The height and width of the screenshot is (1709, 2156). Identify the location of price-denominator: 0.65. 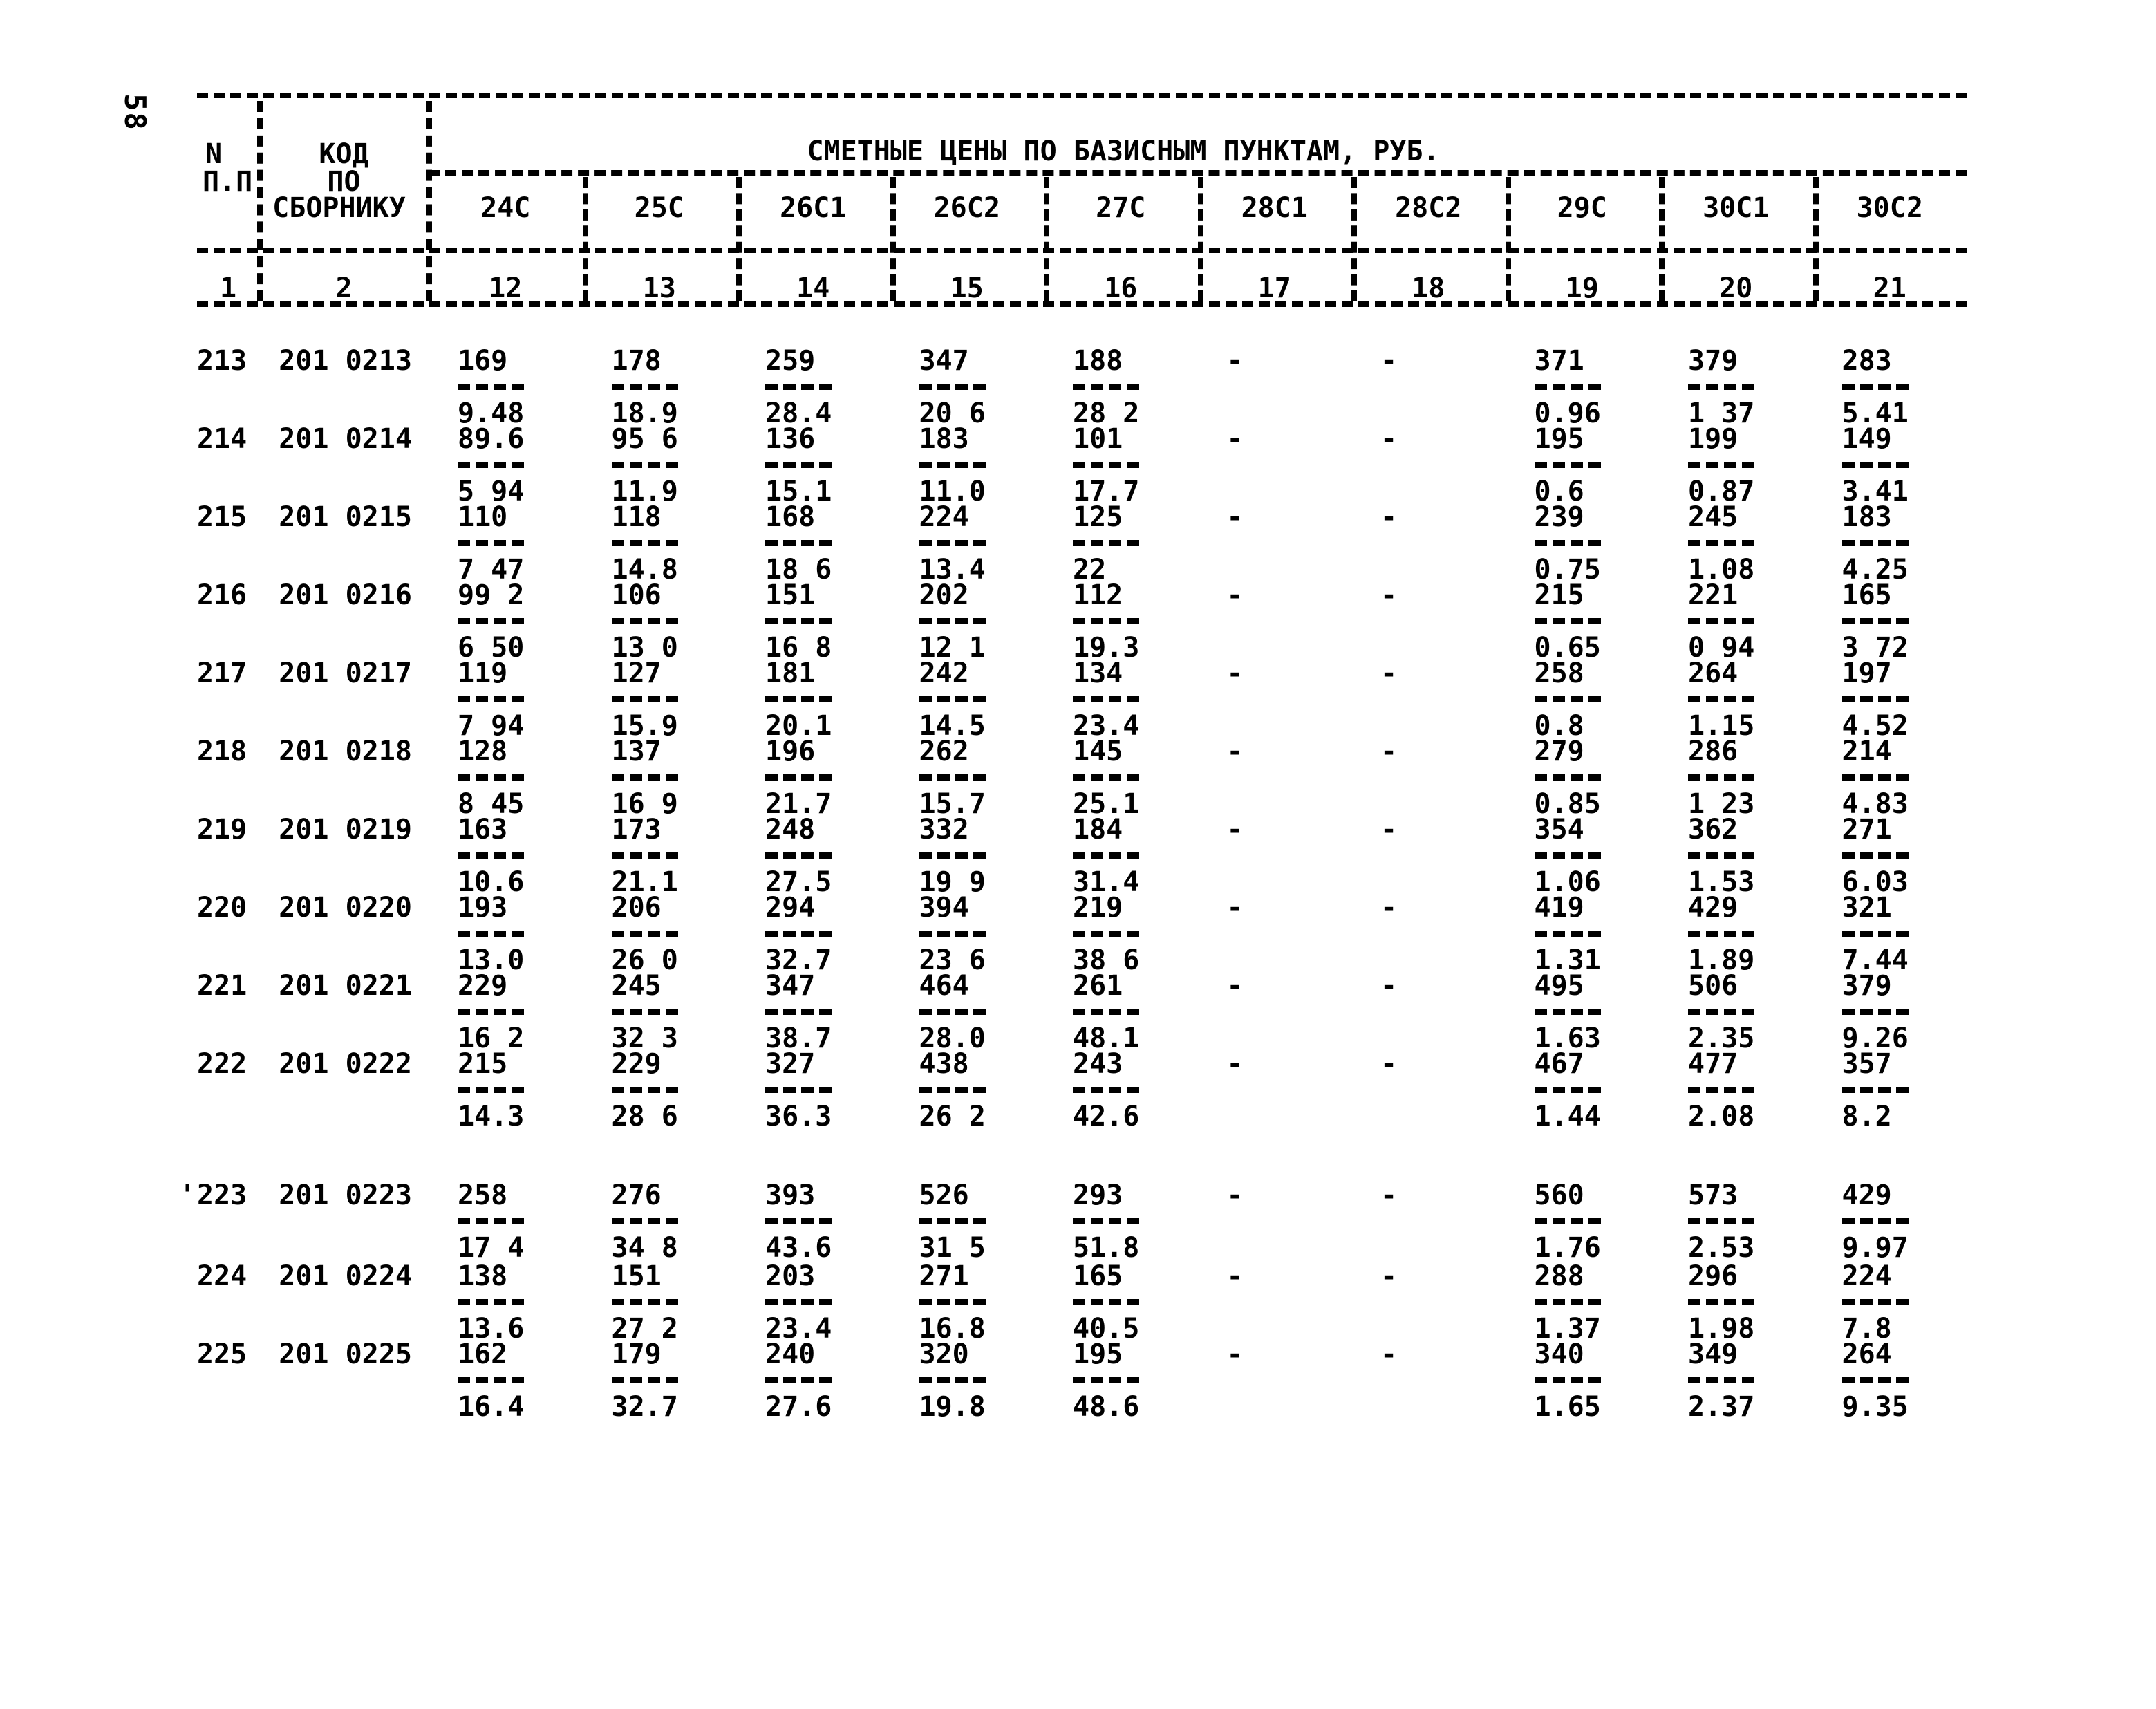
(1568, 648).